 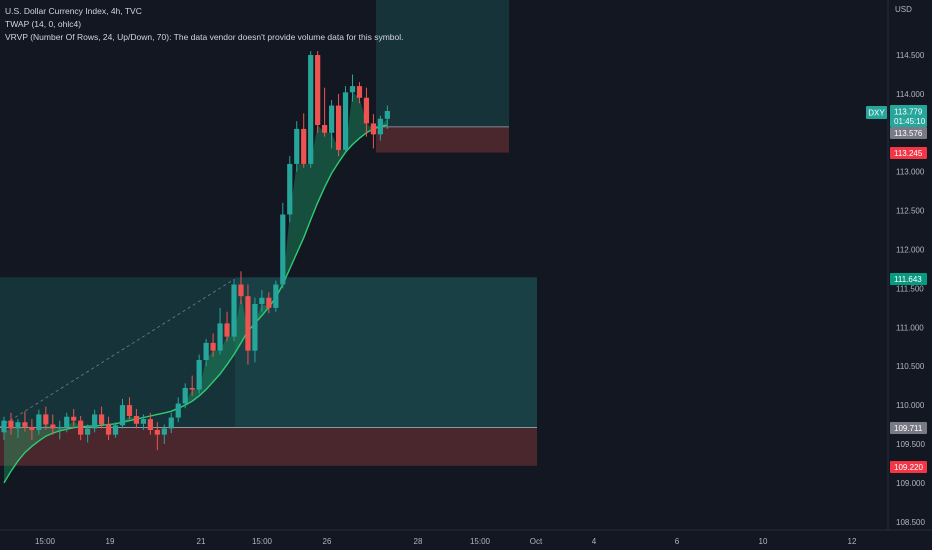 What do you see at coordinates (536, 541) in the screenshot?
I see `time-tick-label: Oct` at bounding box center [536, 541].